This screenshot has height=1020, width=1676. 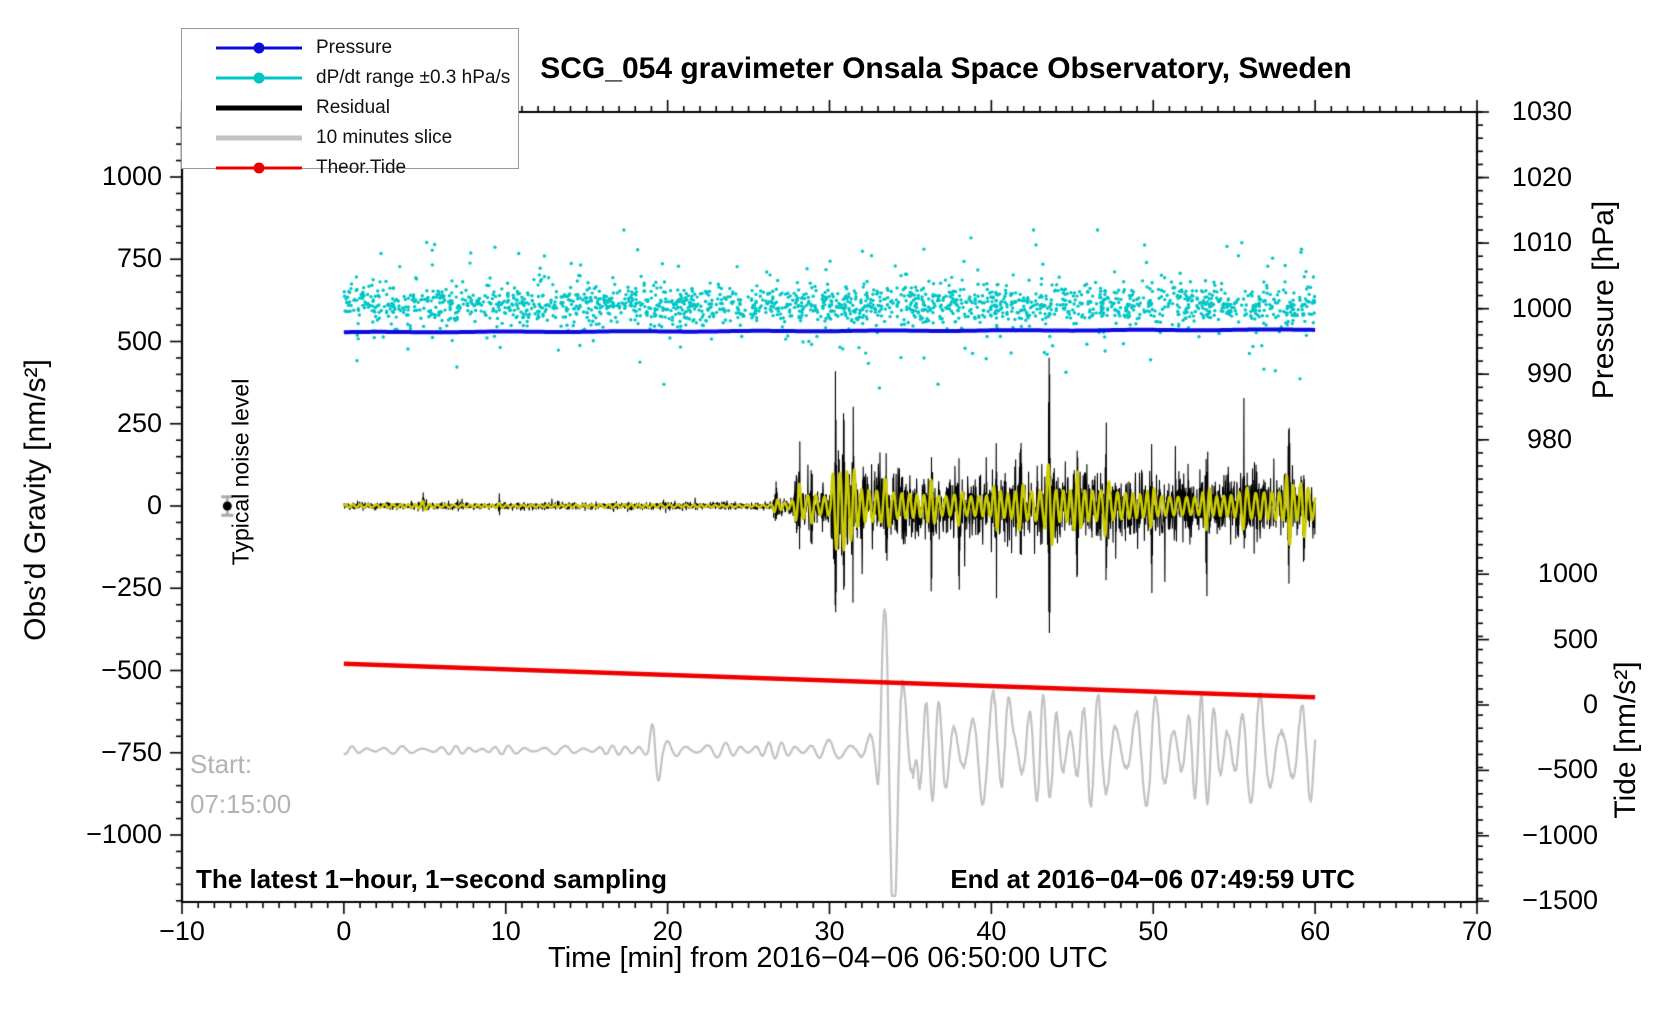 I want to click on tick-label: 990, so click(x=1549, y=373).